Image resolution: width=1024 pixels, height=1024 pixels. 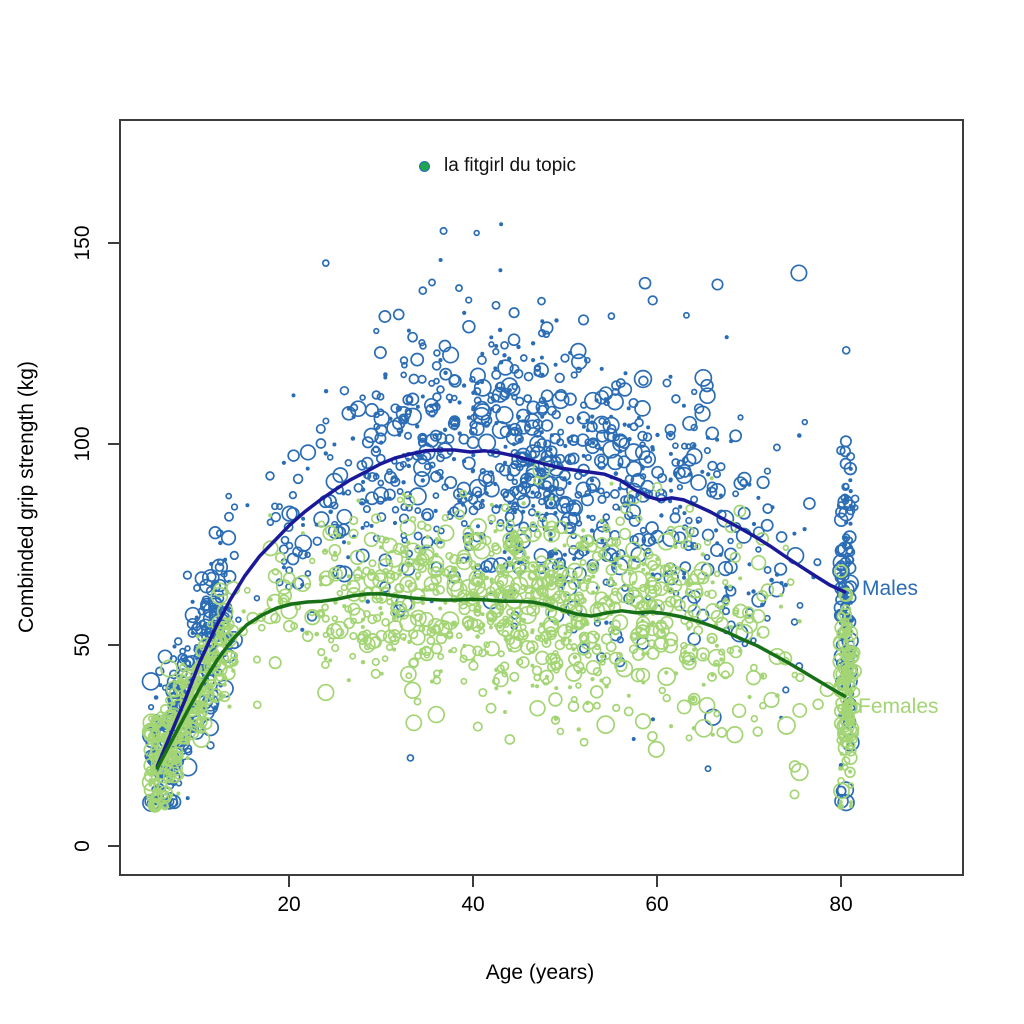 I want to click on males-series-label: Males, so click(x=890, y=588).